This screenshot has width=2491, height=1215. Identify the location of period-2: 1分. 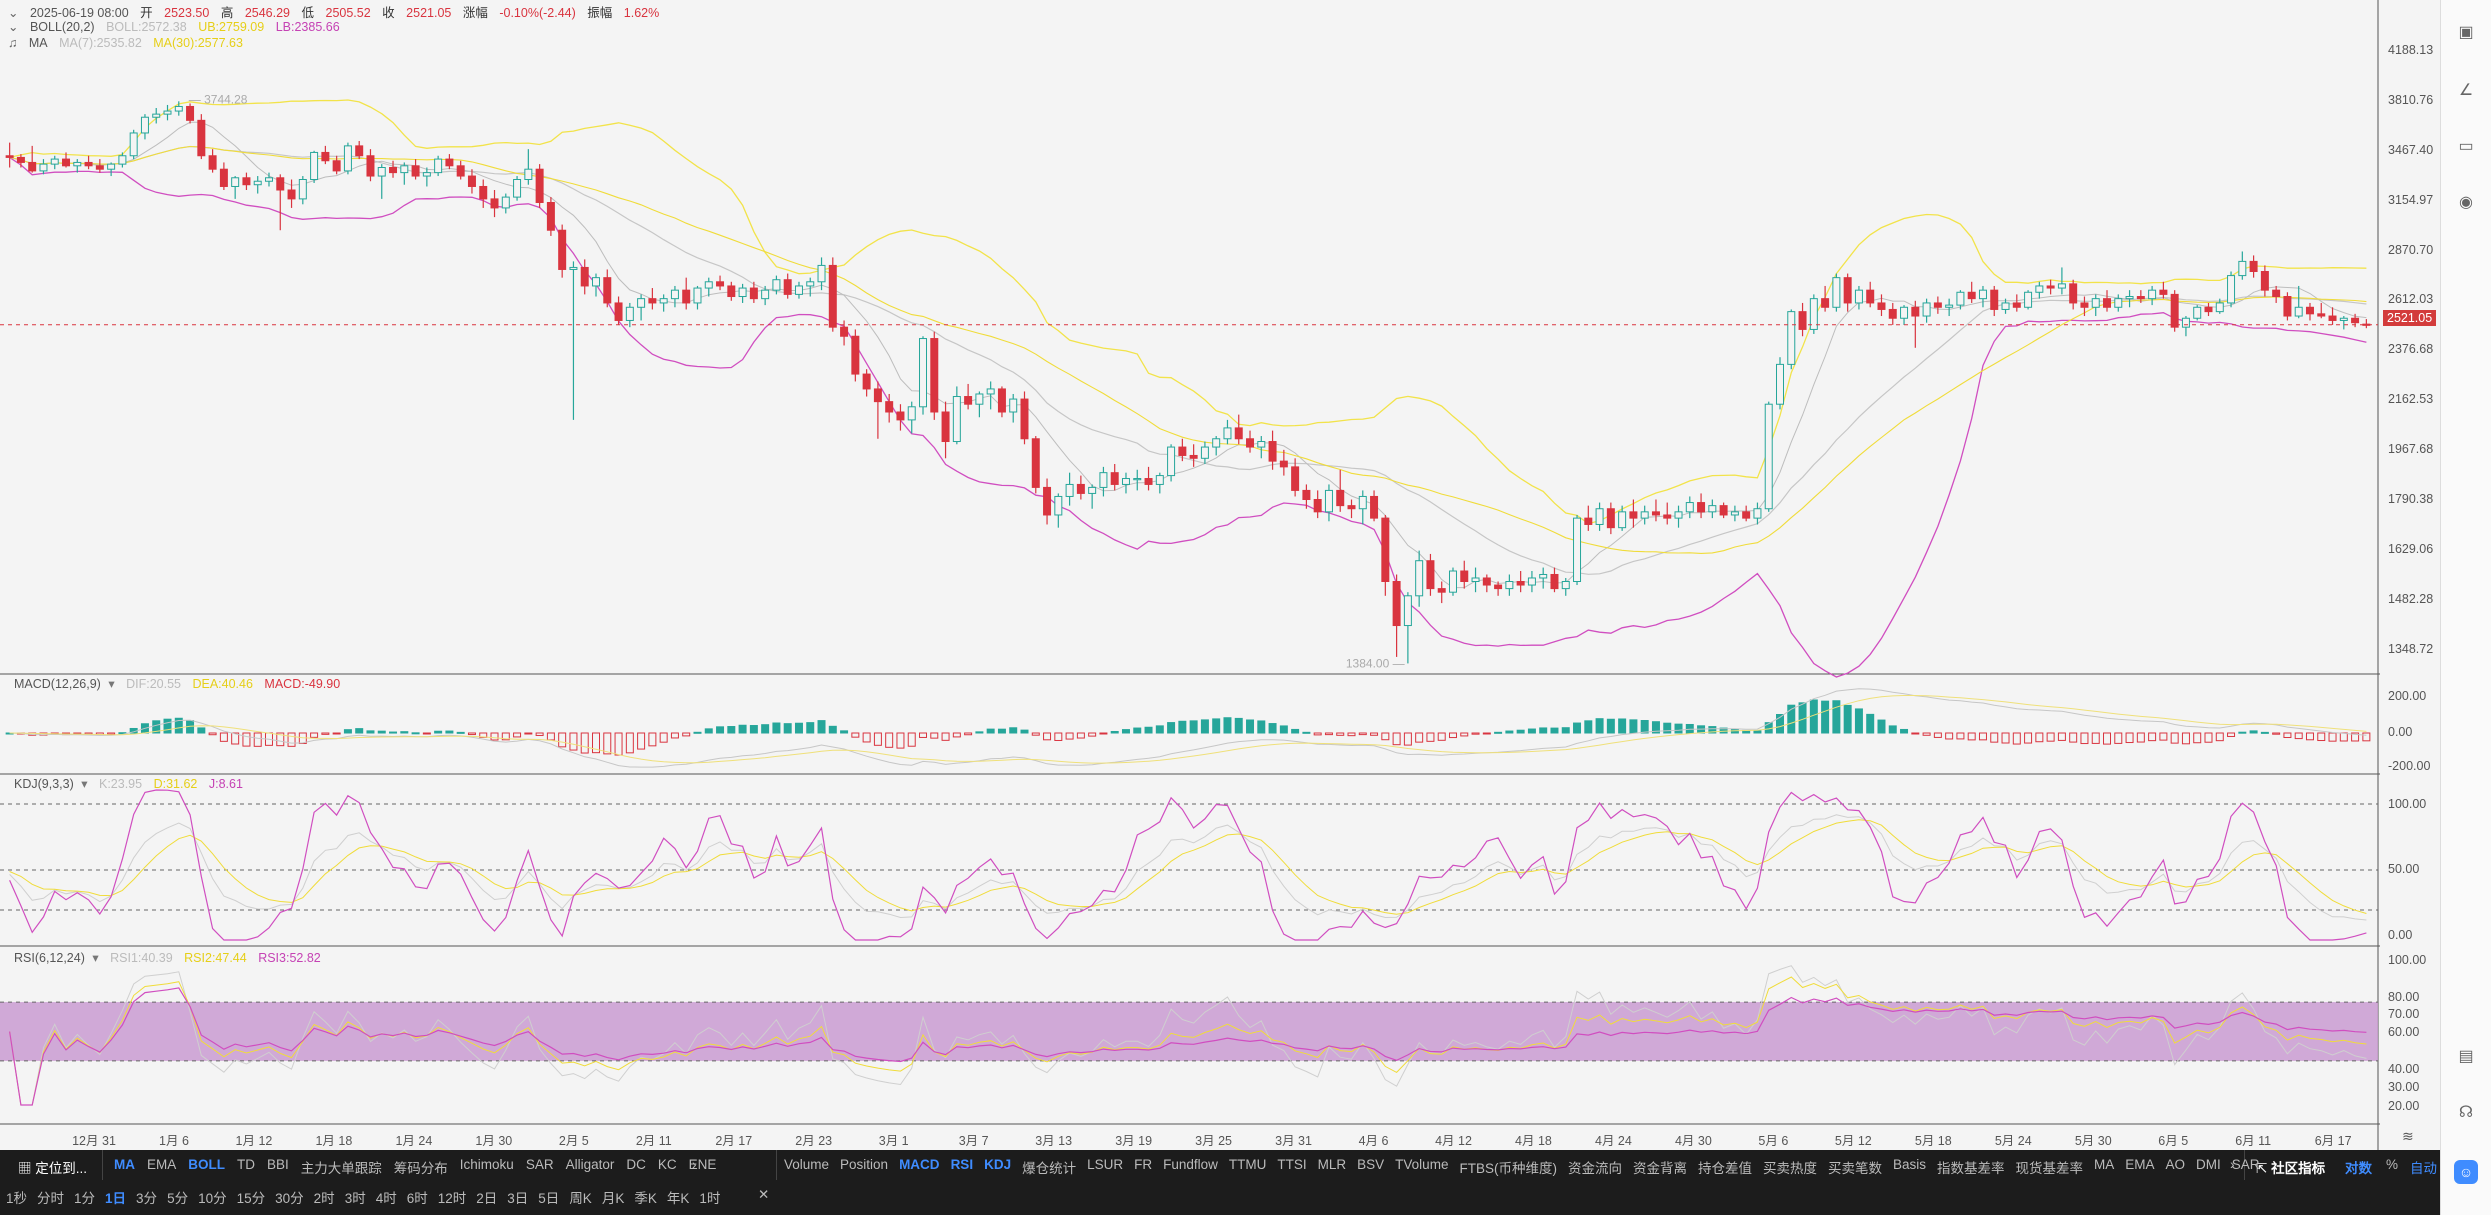
(85, 1198).